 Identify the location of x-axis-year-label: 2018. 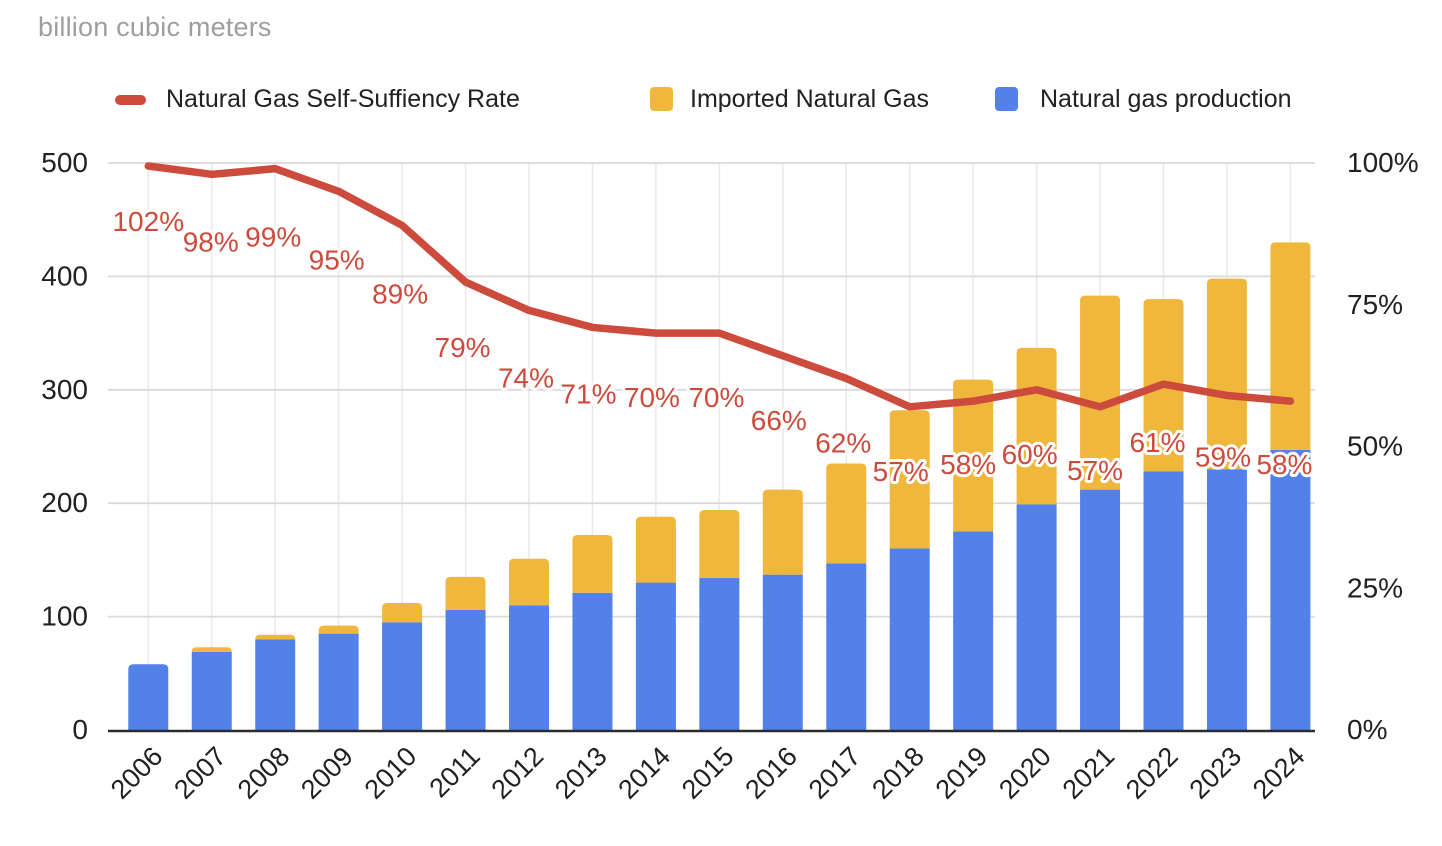
(898, 773).